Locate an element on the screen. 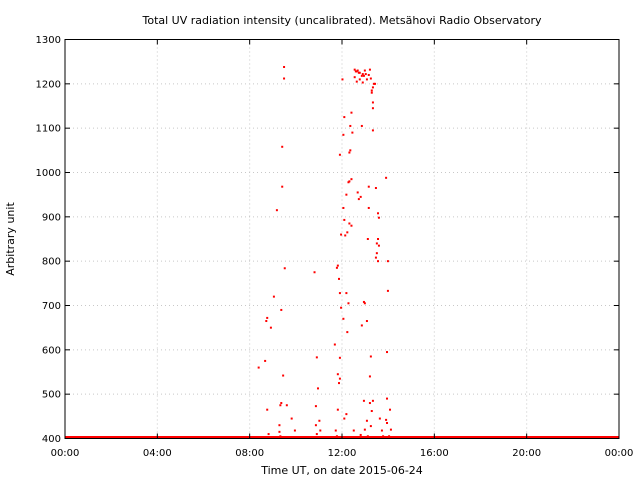  y-tick-label: 500 is located at coordinates (51, 395).